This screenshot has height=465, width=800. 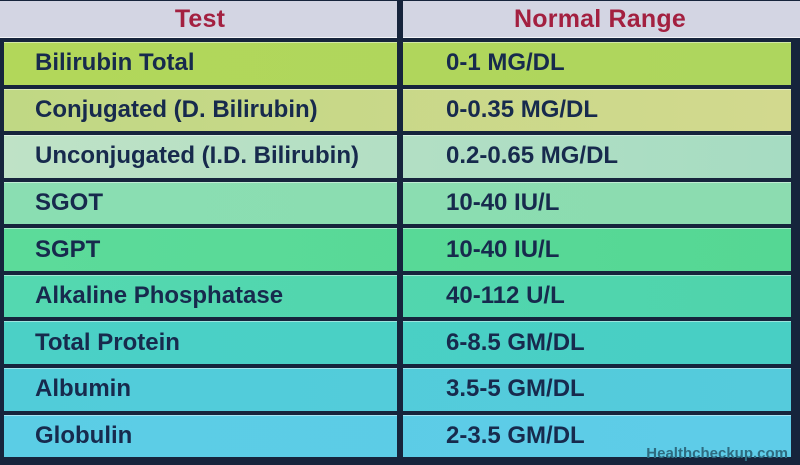 What do you see at coordinates (515, 342) in the screenshot?
I see `normal-range-cell: 6-8.5 GM/DL` at bounding box center [515, 342].